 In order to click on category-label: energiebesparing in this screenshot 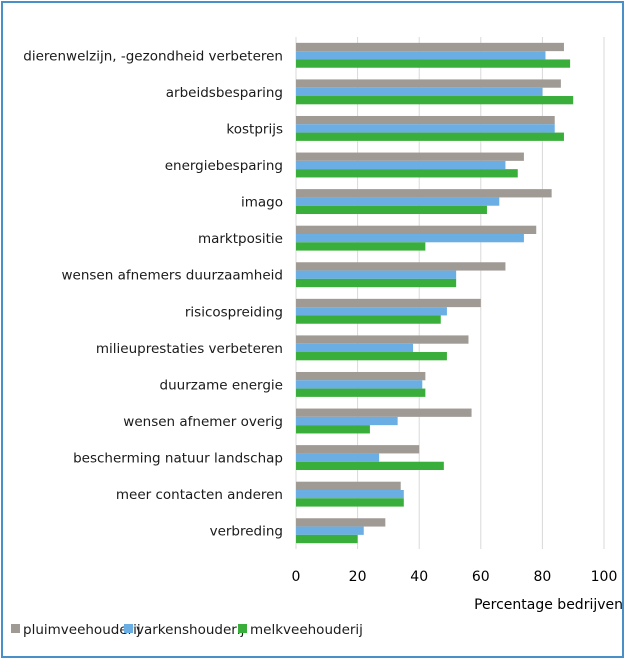, I will do `click(224, 166)`.